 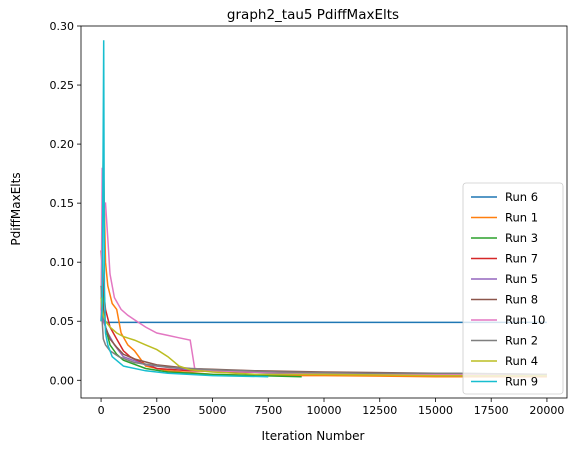 What do you see at coordinates (62, 203) in the screenshot?
I see `y-tick-label: 0.15` at bounding box center [62, 203].